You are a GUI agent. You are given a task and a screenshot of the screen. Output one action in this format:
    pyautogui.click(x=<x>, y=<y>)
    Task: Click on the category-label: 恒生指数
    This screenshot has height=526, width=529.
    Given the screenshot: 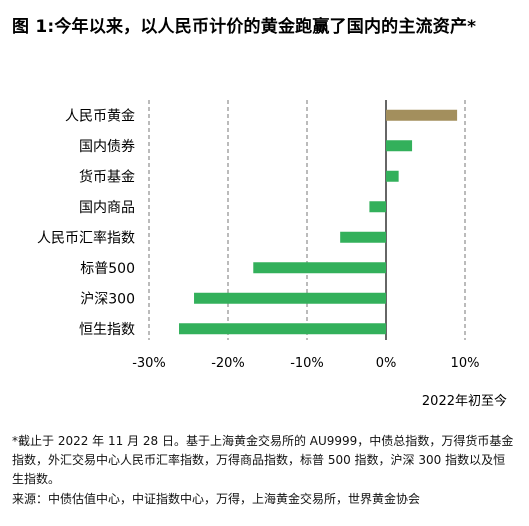 What is the action you would take?
    pyautogui.click(x=107, y=330)
    